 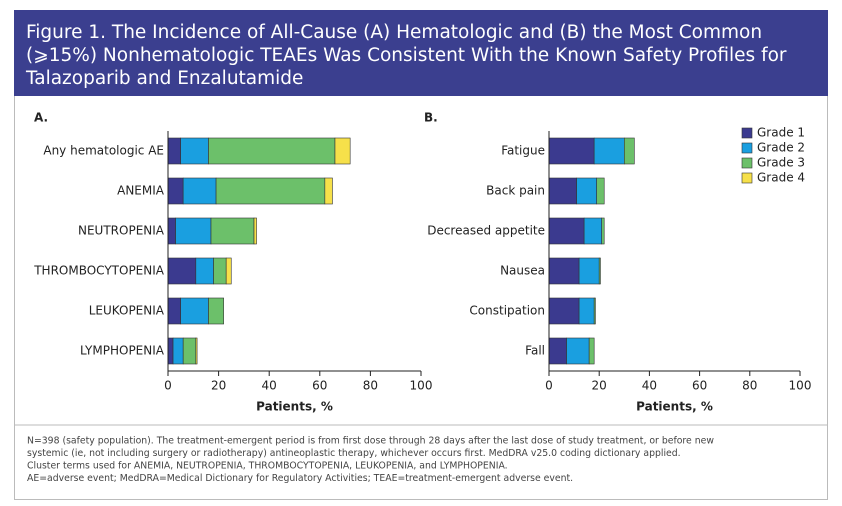 What do you see at coordinates (41, 118) in the screenshot?
I see `panel-label: A.` at bounding box center [41, 118].